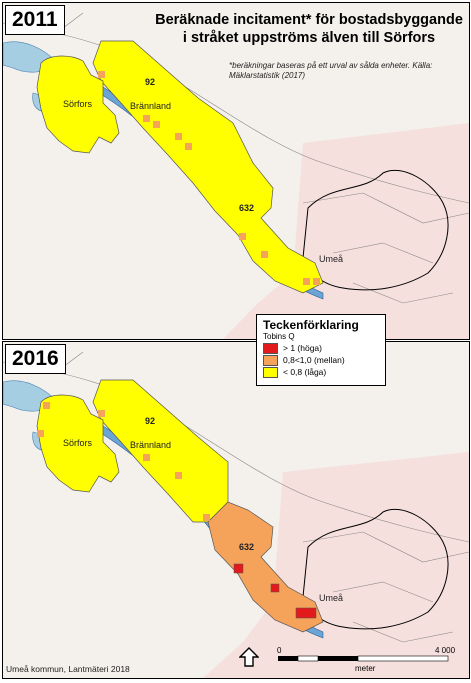 Image resolution: width=471 pixels, height=683 pixels. Describe the element at coordinates (365, 668) in the screenshot. I see `scale-unit-label: meter` at that location.